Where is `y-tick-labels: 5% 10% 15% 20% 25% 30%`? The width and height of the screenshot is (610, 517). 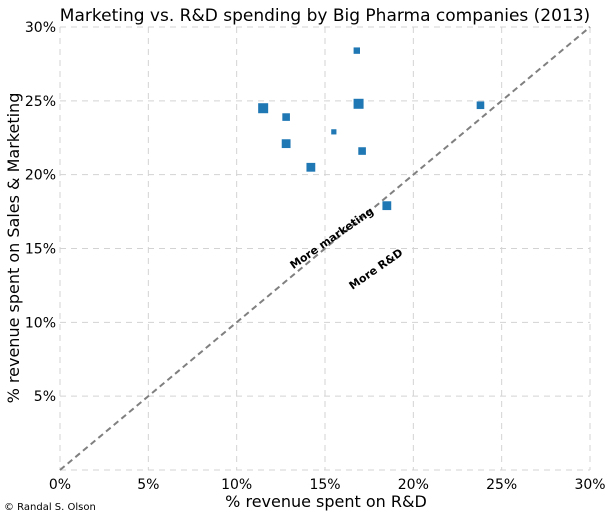 y-tick-labels: 5% 10% 15% 20% 25% 30% is located at coordinates (40, 212).